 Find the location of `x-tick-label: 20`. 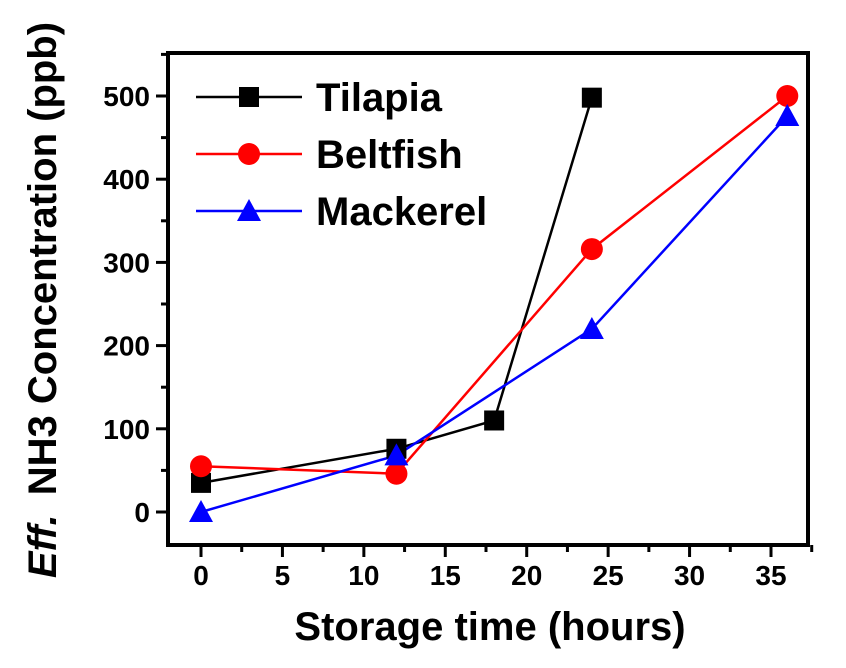

x-tick-label: 20 is located at coordinates (526, 575).